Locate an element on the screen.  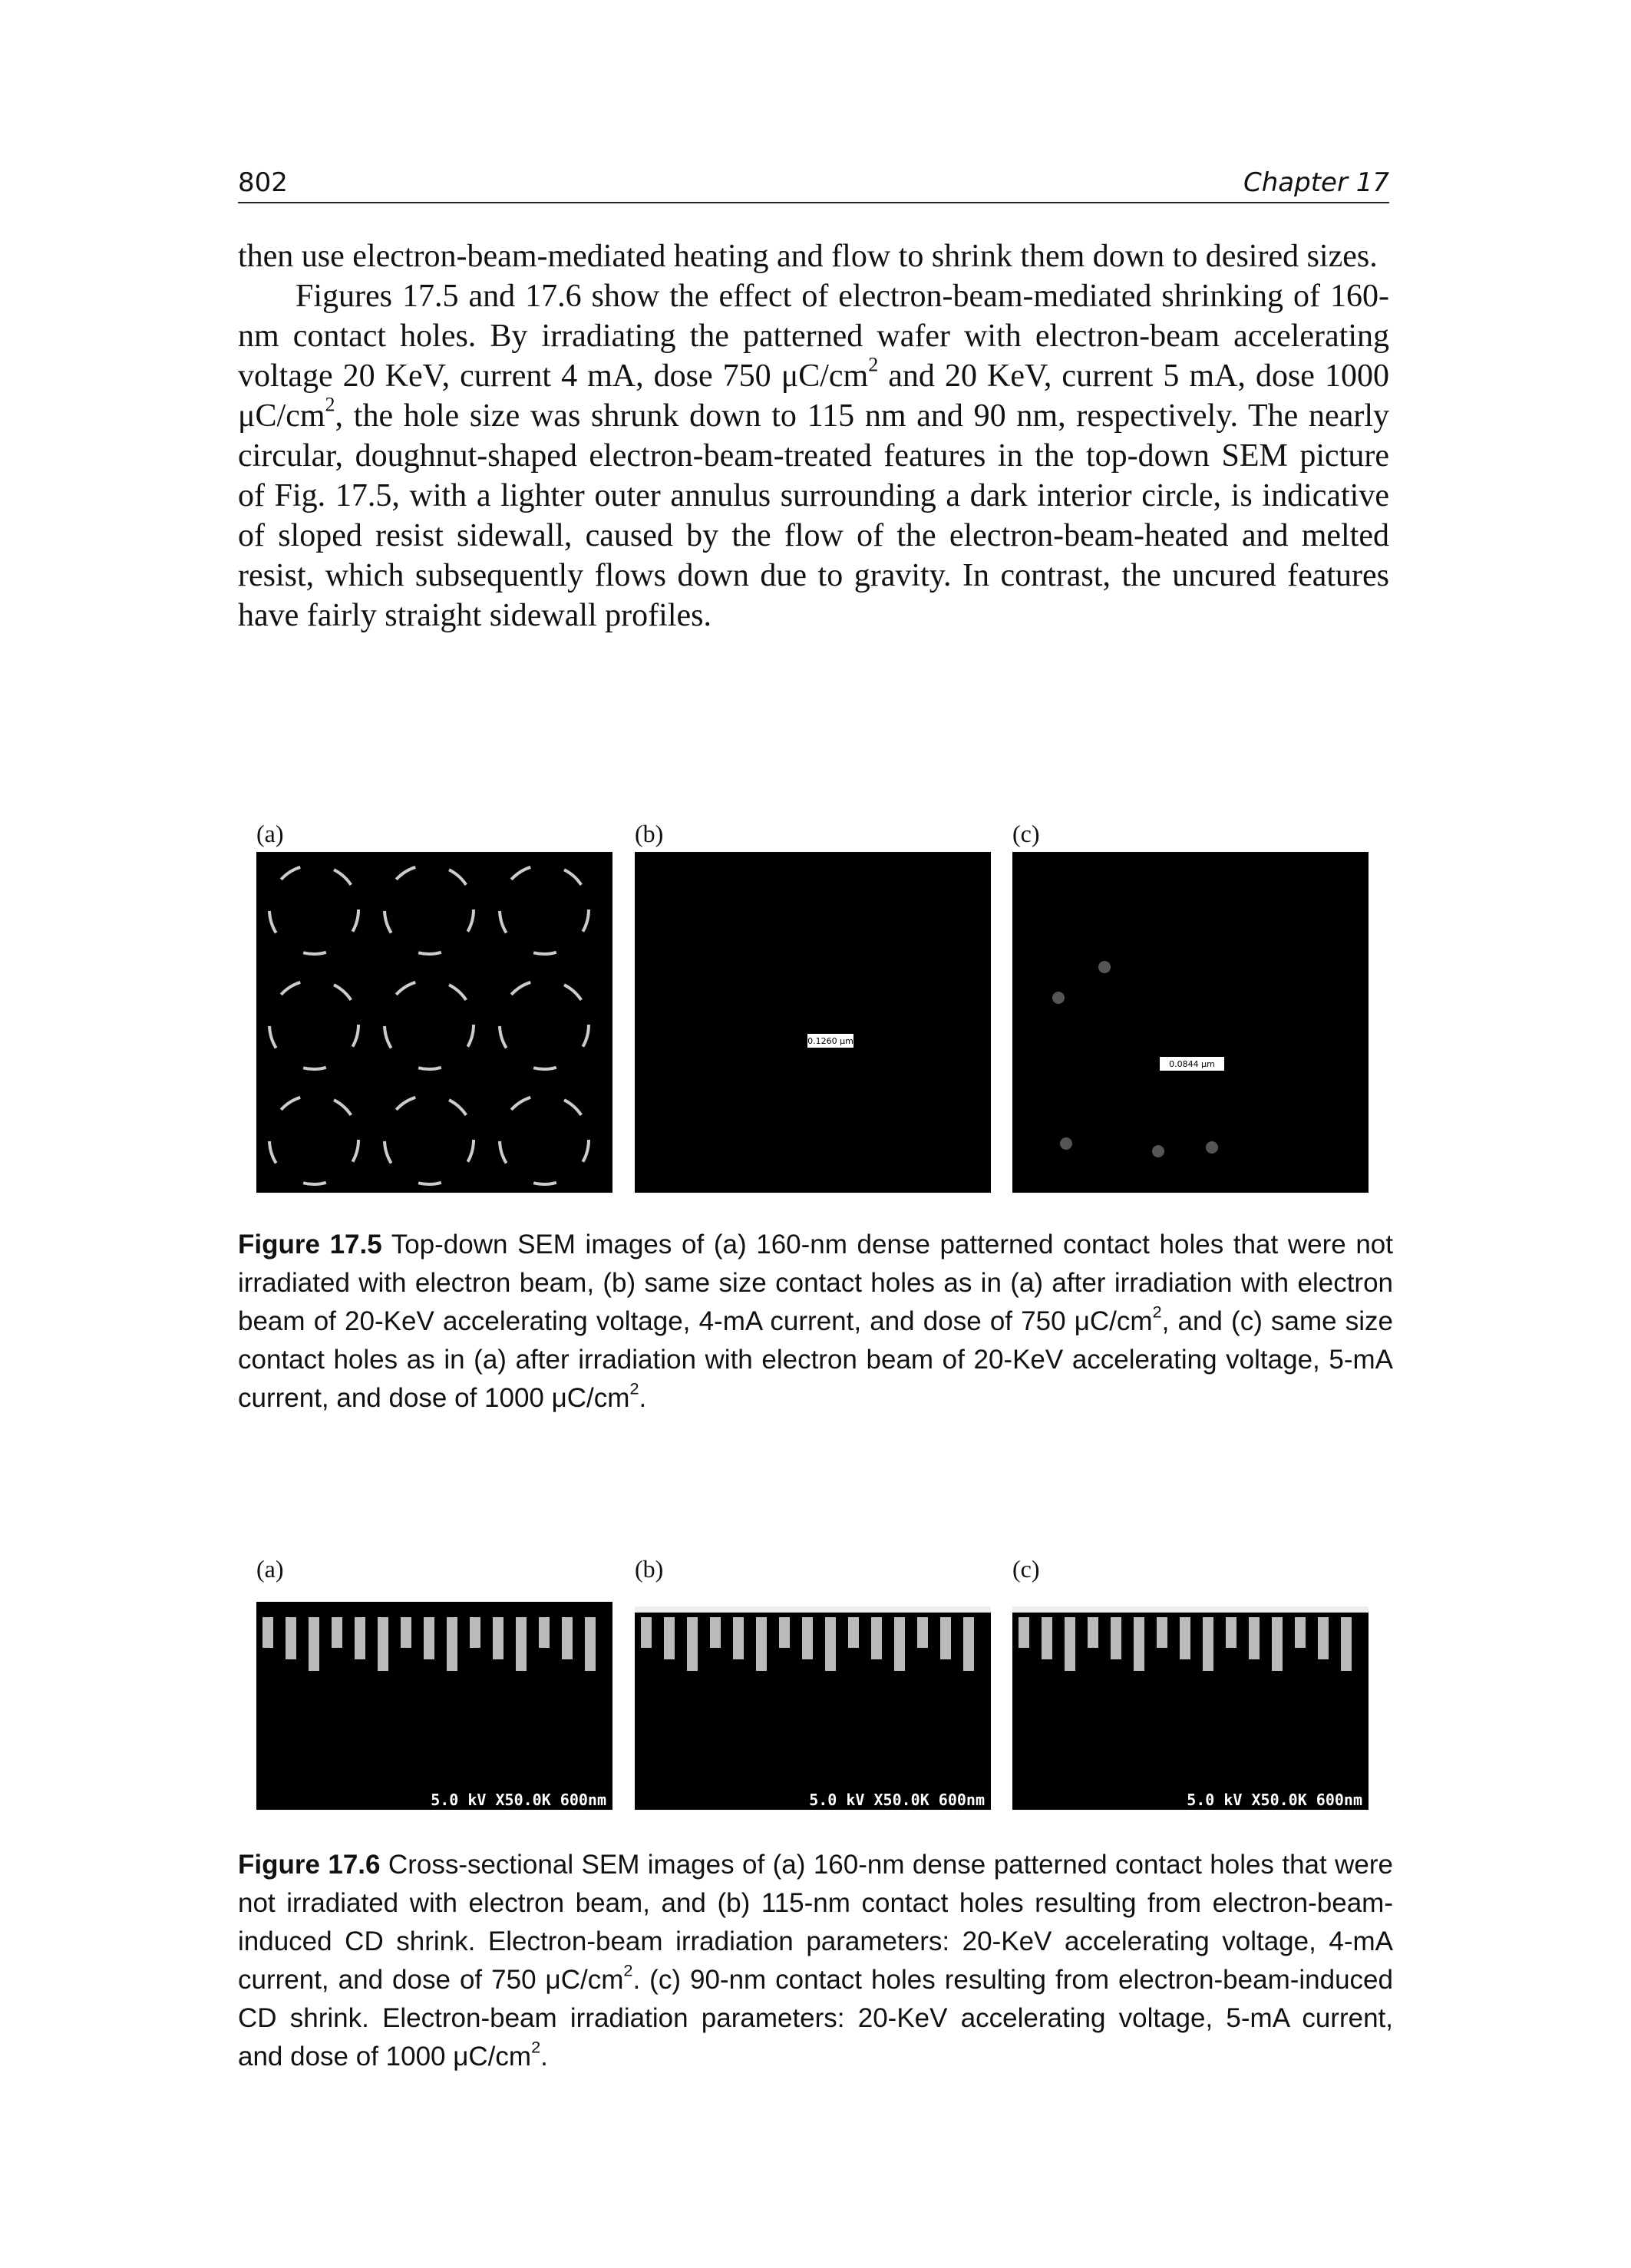
chapter-title: Chapter 17 is located at coordinates (1316, 183).